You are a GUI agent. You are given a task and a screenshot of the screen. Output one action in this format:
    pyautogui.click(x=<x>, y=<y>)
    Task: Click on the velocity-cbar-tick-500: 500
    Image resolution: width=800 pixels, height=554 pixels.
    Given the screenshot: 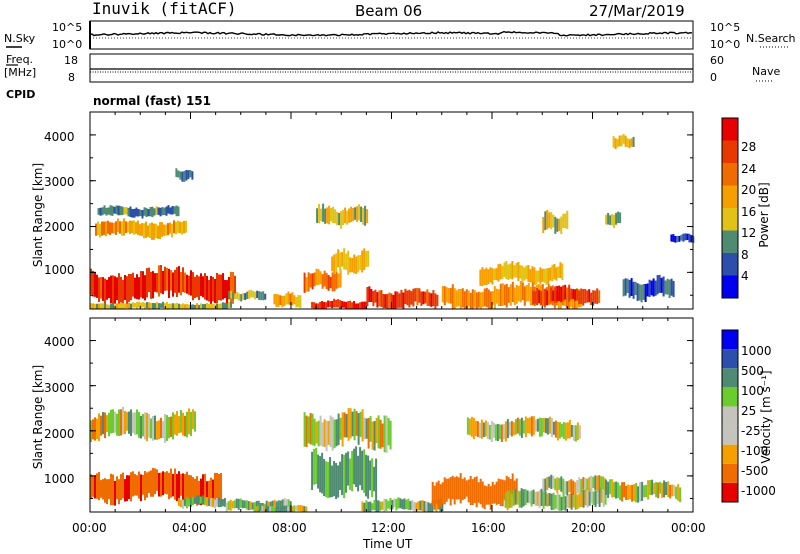 What is the action you would take?
    pyautogui.click(x=752, y=371)
    